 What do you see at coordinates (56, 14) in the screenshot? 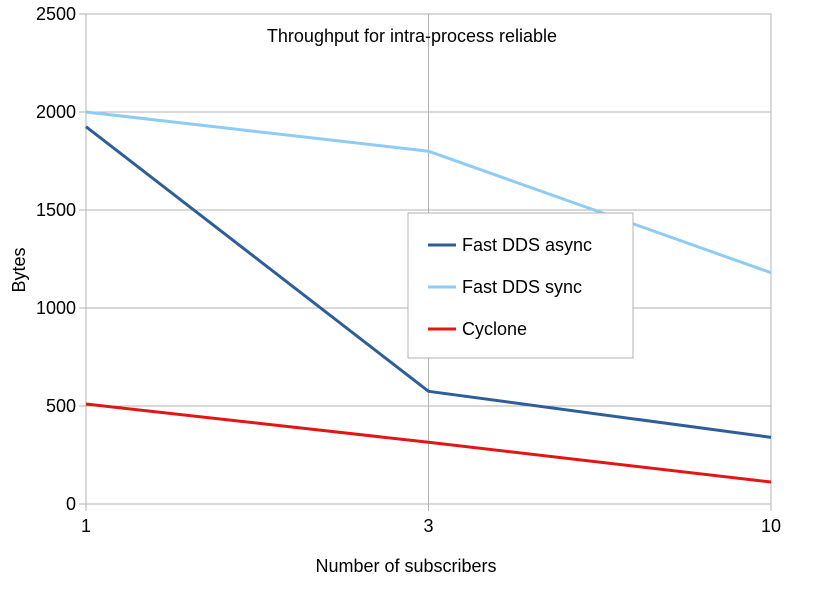
I see `y-tick-label: 2500` at bounding box center [56, 14].